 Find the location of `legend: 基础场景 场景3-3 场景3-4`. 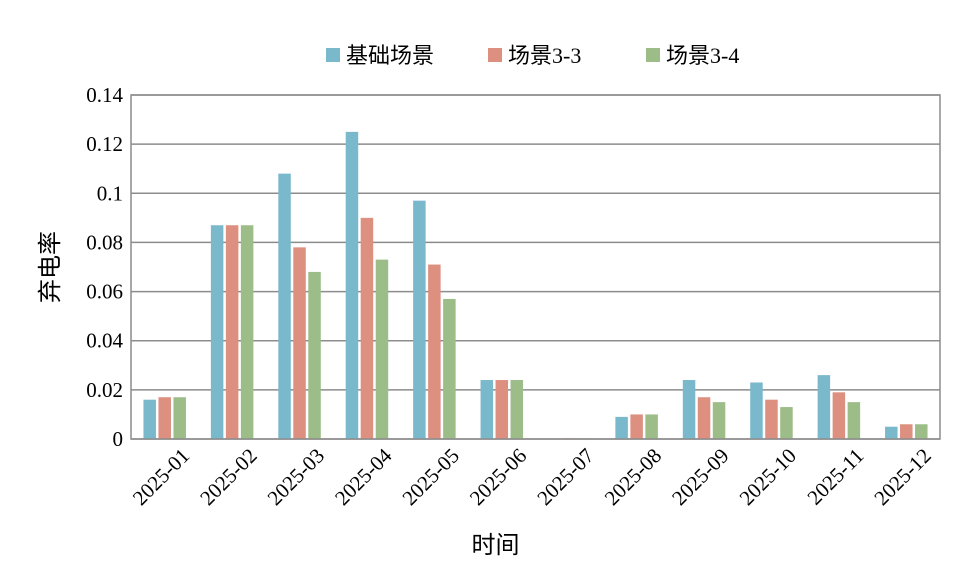

legend: 基础场景 场景3-3 场景3-4 is located at coordinates (532, 55).